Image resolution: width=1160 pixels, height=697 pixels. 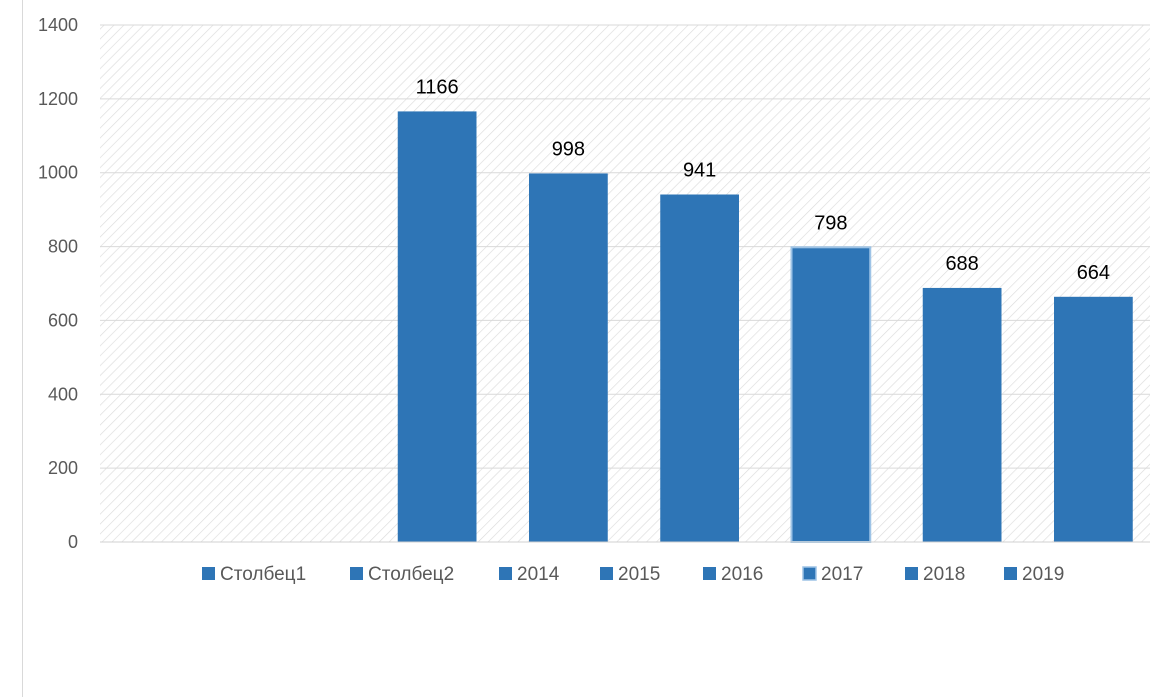 What do you see at coordinates (538, 574) in the screenshot?
I see `legend-label: 2014` at bounding box center [538, 574].